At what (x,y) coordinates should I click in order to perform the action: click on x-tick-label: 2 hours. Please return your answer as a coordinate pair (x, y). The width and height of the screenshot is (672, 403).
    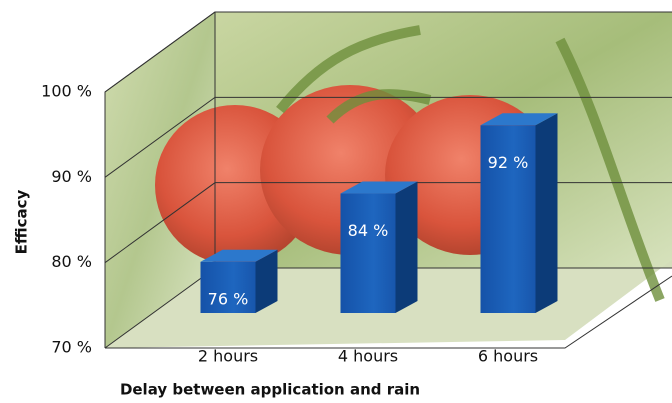
    Looking at the image, I should click on (228, 356).